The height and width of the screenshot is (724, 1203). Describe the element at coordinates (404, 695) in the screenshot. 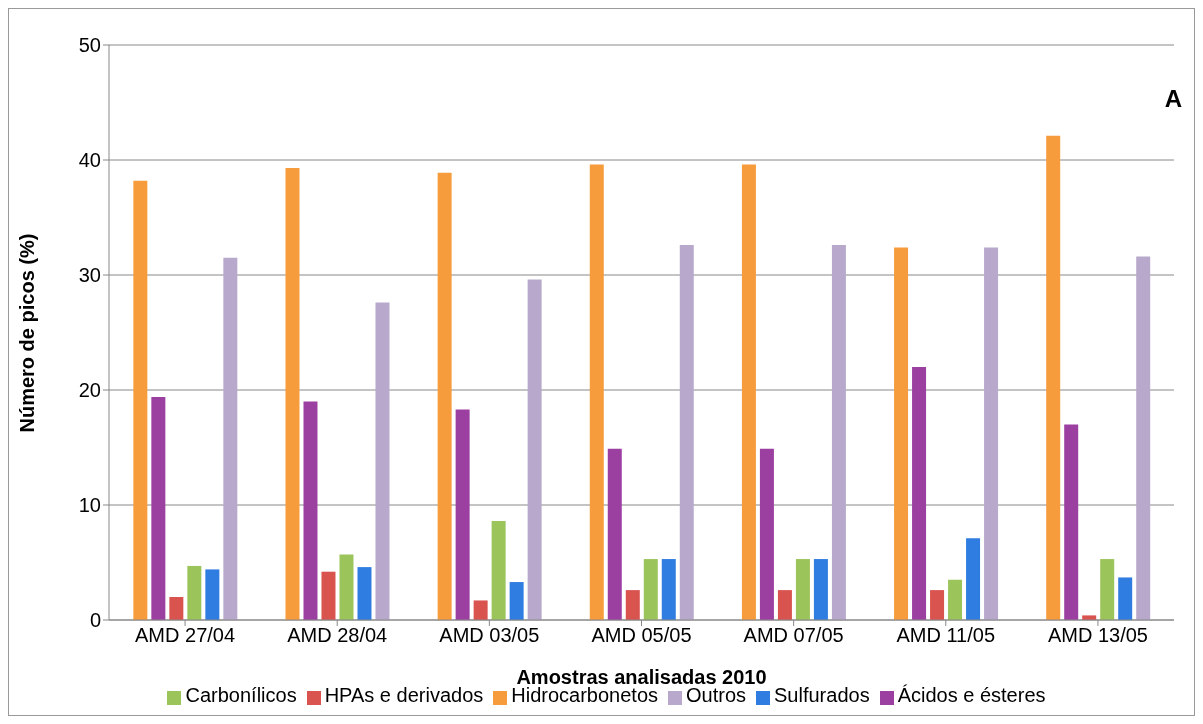

I see `legend-label: HPAs e derivados` at that location.